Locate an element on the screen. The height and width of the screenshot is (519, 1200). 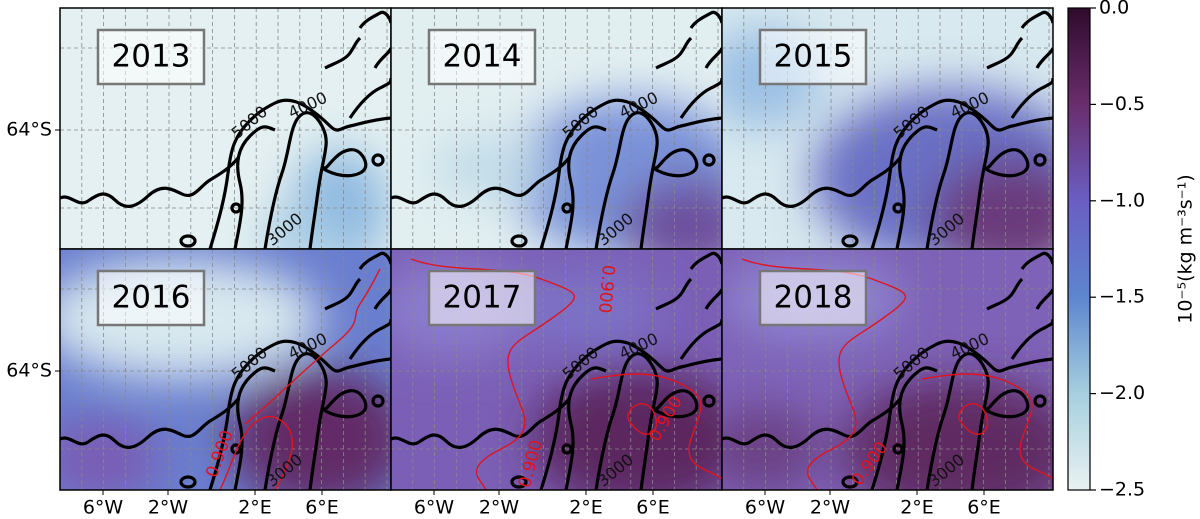
colorbar-tick-label: −2.5 is located at coordinates (1122, 490).